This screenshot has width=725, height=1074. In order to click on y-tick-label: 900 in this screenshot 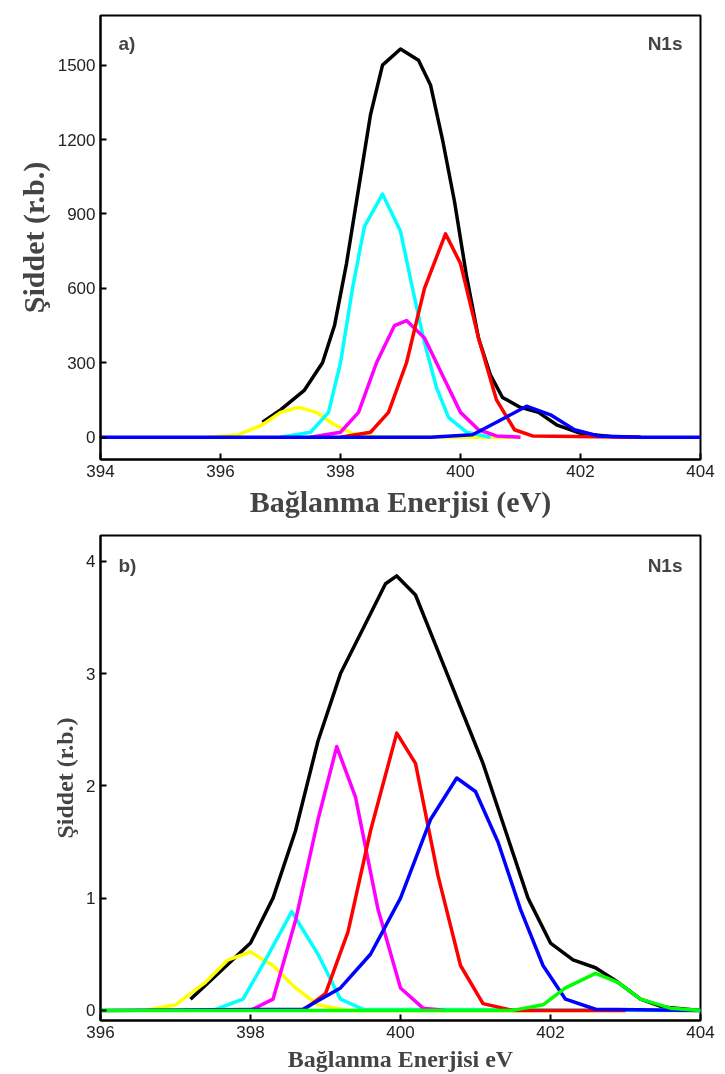, I will do `click(81, 214)`.